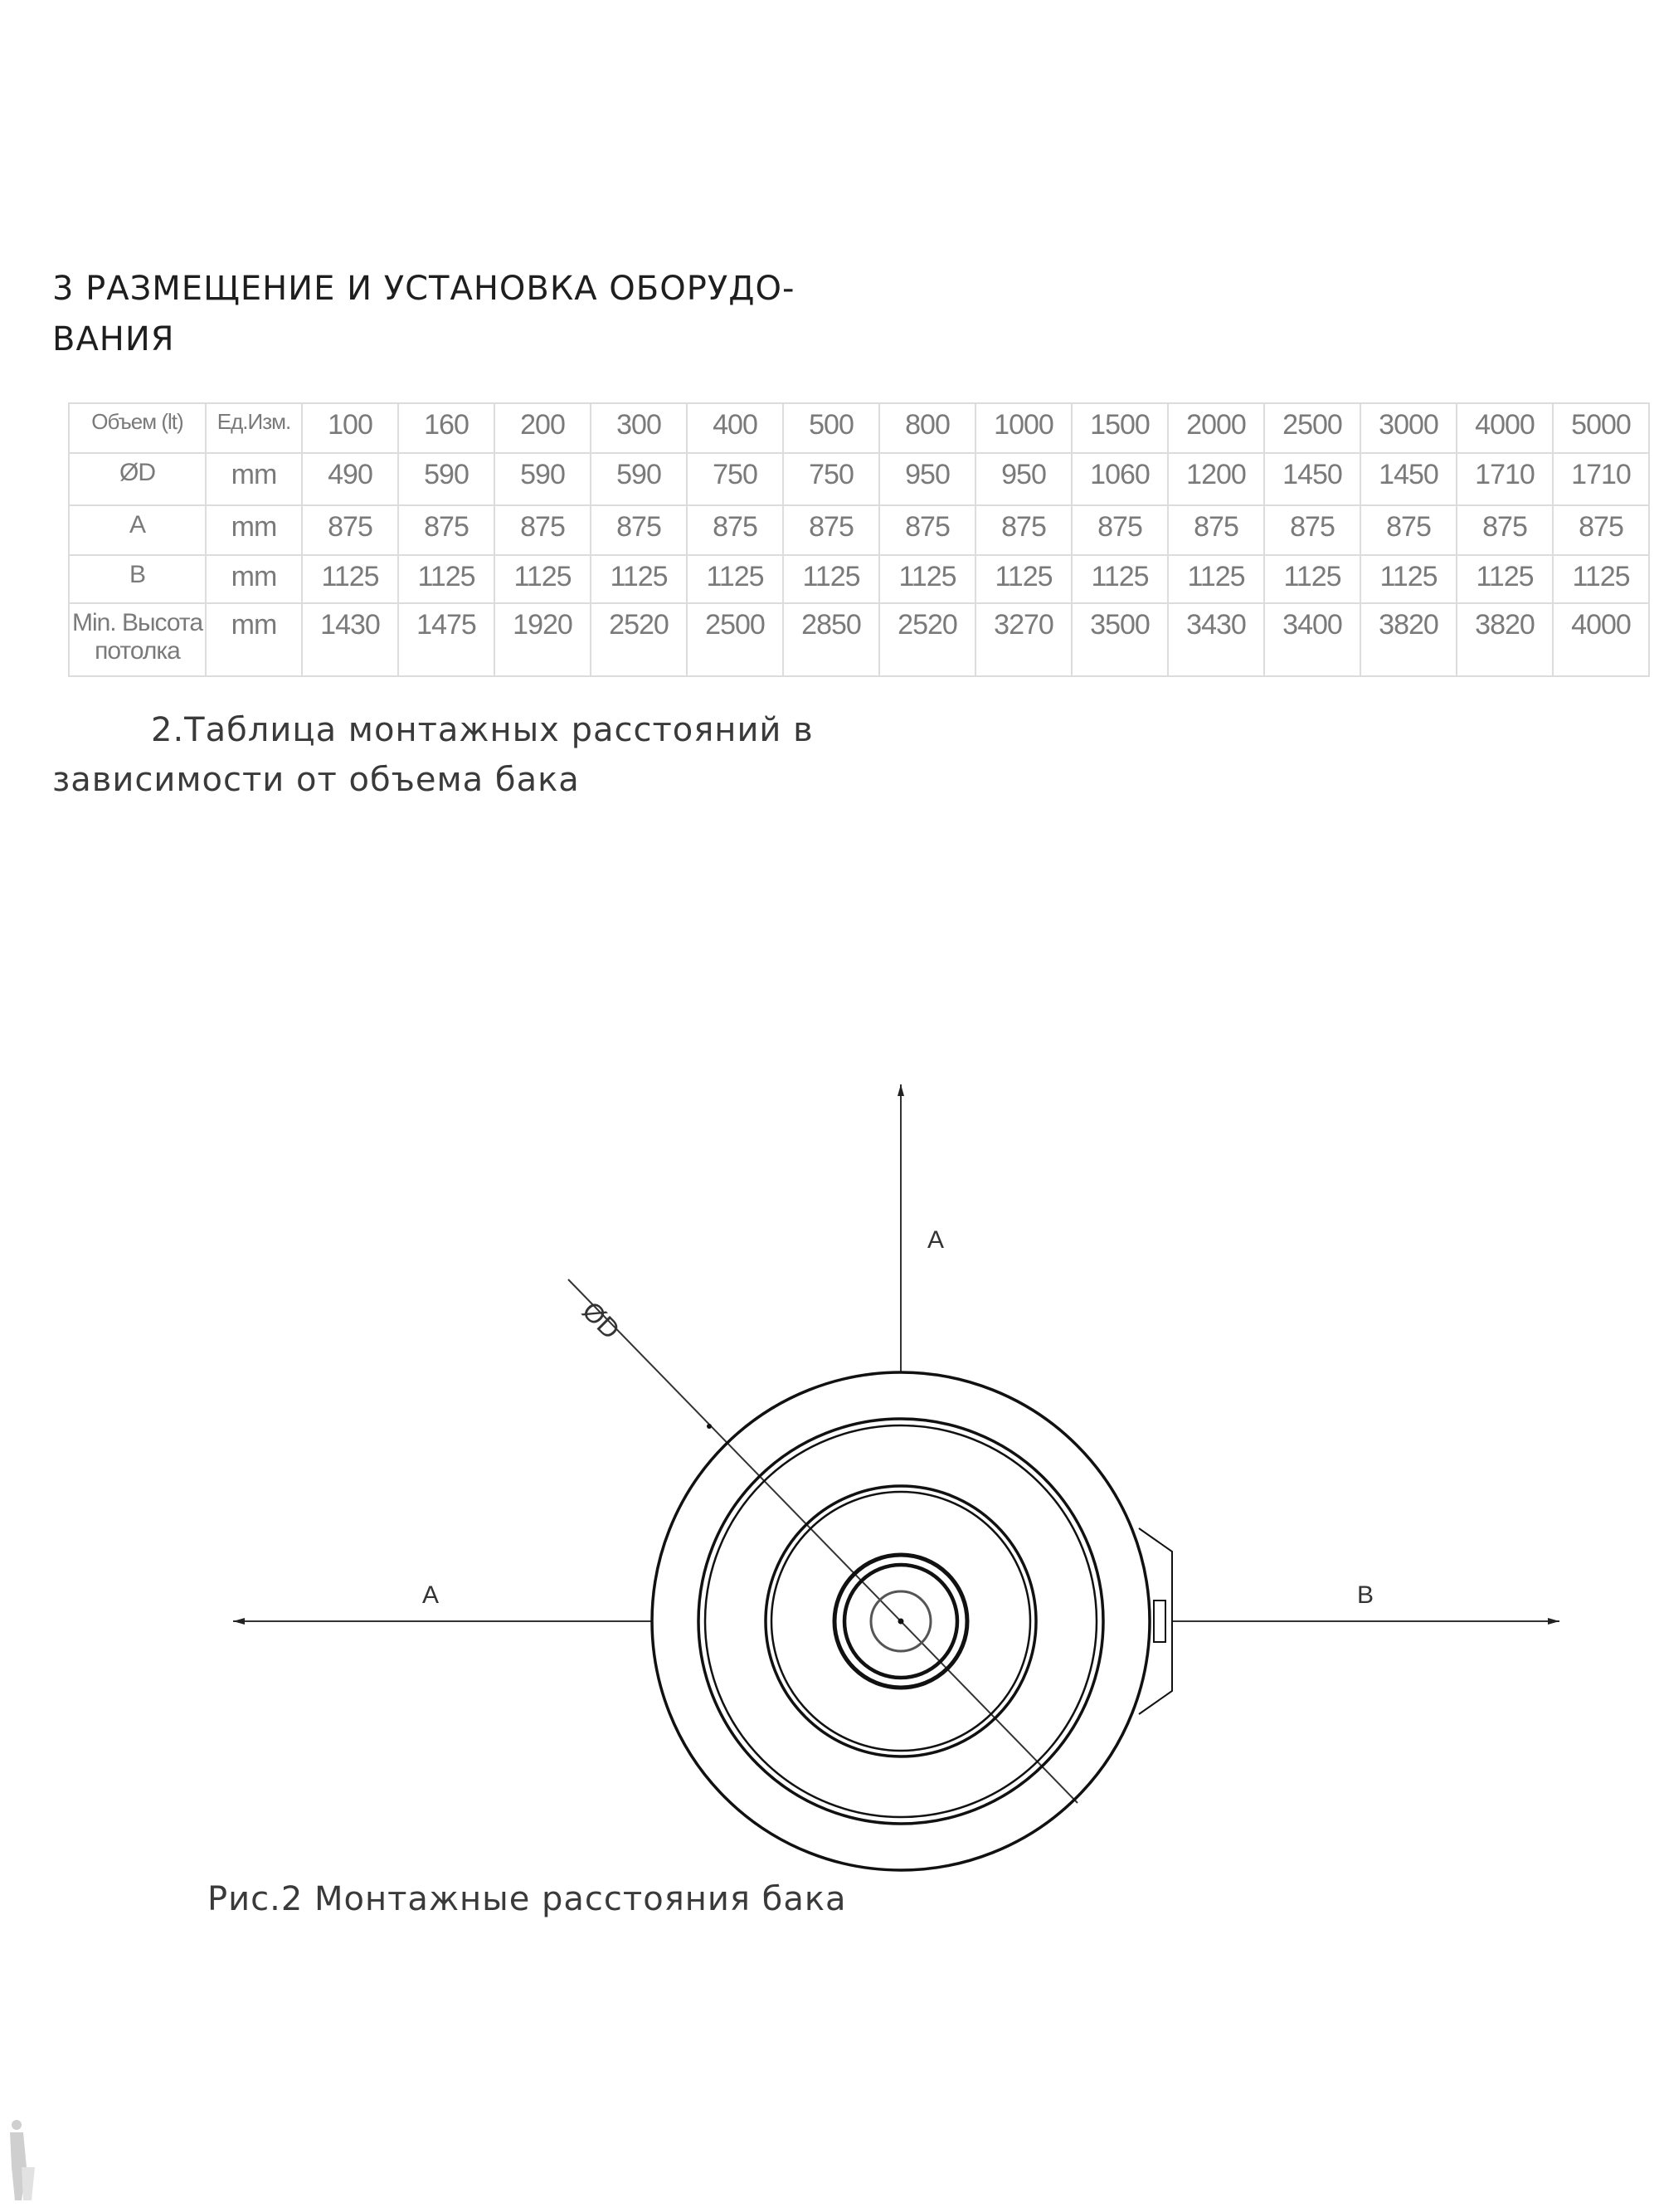 The width and height of the screenshot is (1659, 2212). I want to click on section-heading-line2: ВАНИЯ, so click(114, 339).